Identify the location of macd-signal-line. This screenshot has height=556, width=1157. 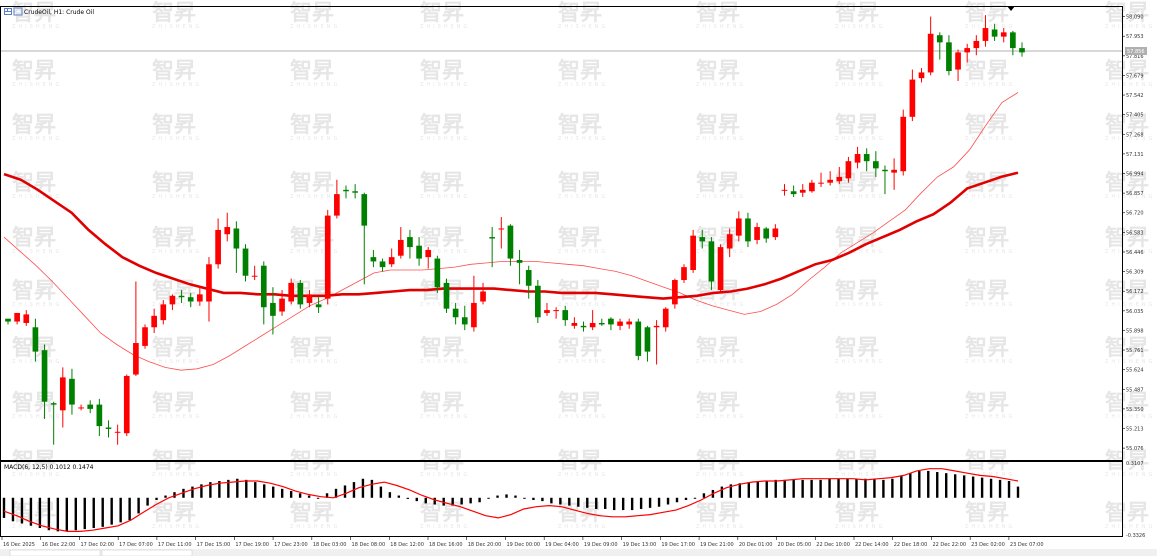
(511, 500).